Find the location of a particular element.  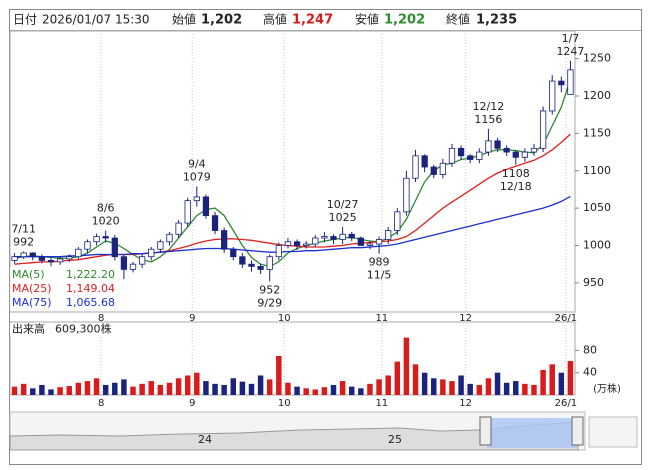

annotation-date: 9/4 is located at coordinates (197, 163).